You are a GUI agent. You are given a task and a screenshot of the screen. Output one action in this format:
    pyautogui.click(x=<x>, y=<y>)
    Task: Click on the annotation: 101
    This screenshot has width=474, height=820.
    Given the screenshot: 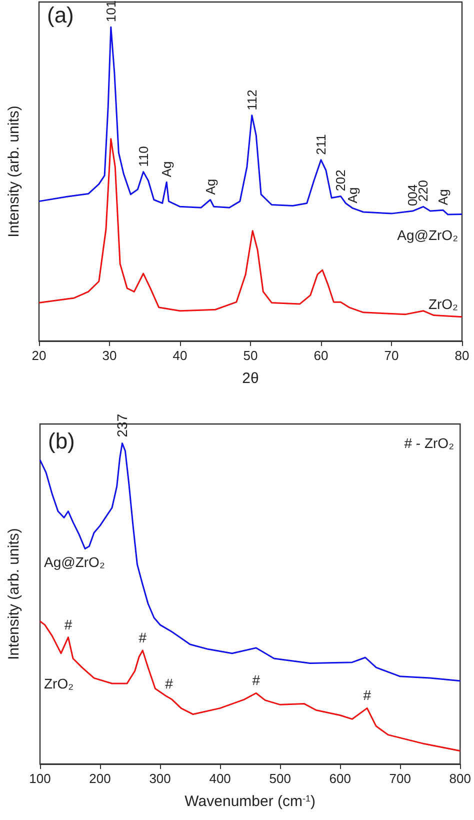 What is the action you would take?
    pyautogui.click(x=110, y=11)
    